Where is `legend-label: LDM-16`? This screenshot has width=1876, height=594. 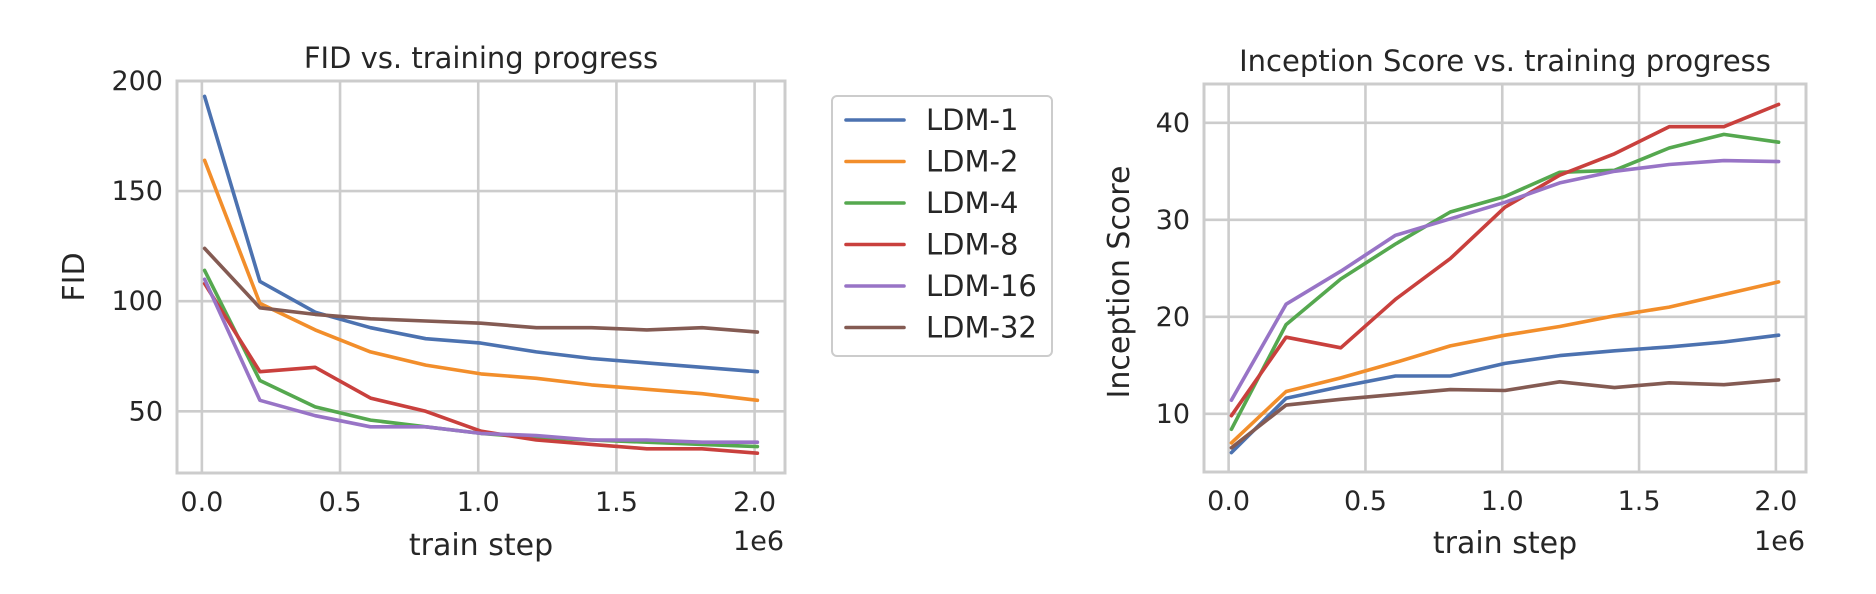 legend-label: LDM-16 is located at coordinates (981, 286).